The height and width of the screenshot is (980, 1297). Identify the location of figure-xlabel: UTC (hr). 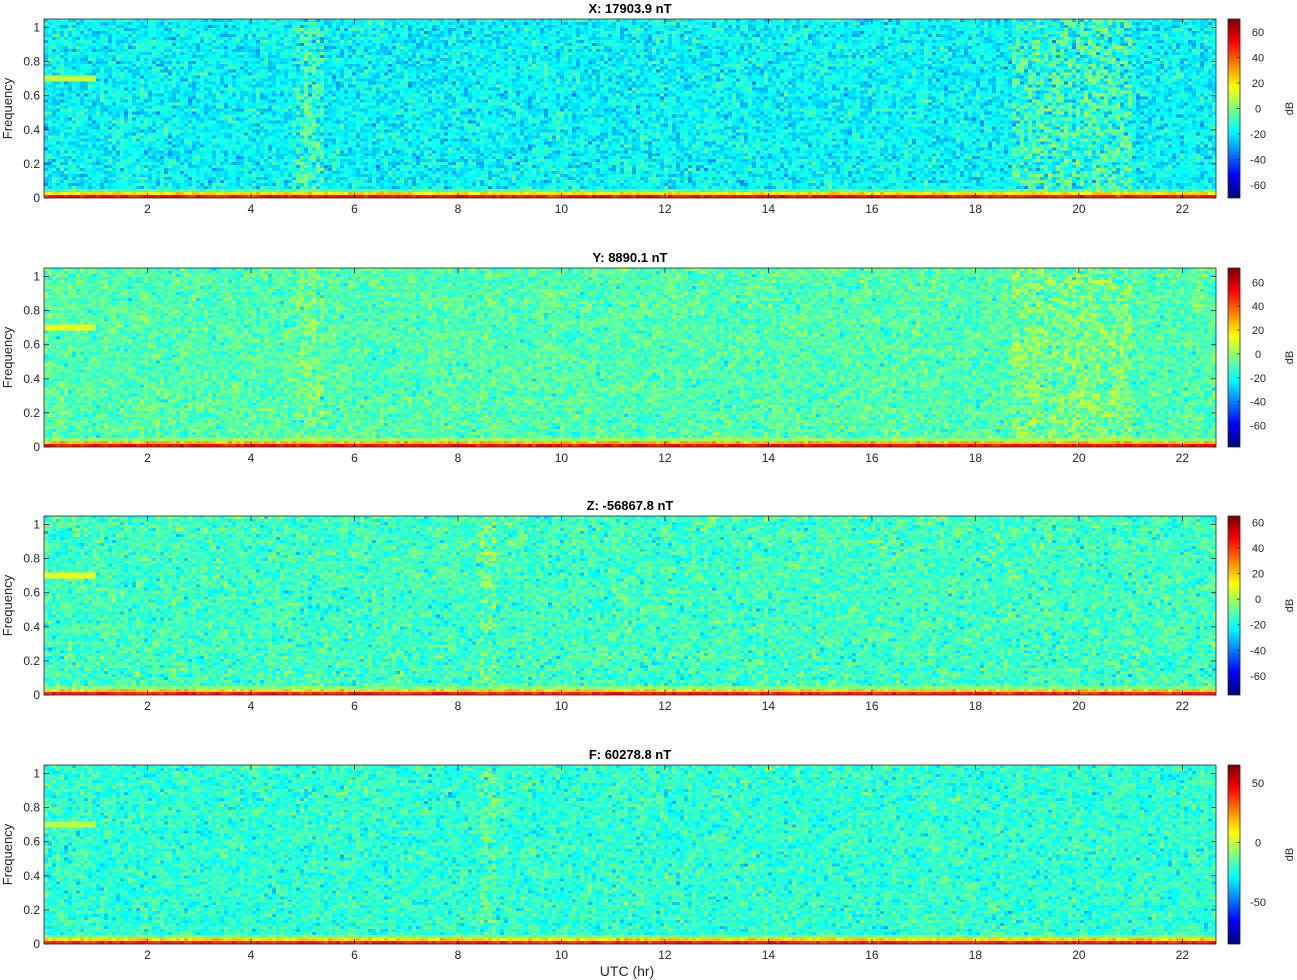
(627, 971).